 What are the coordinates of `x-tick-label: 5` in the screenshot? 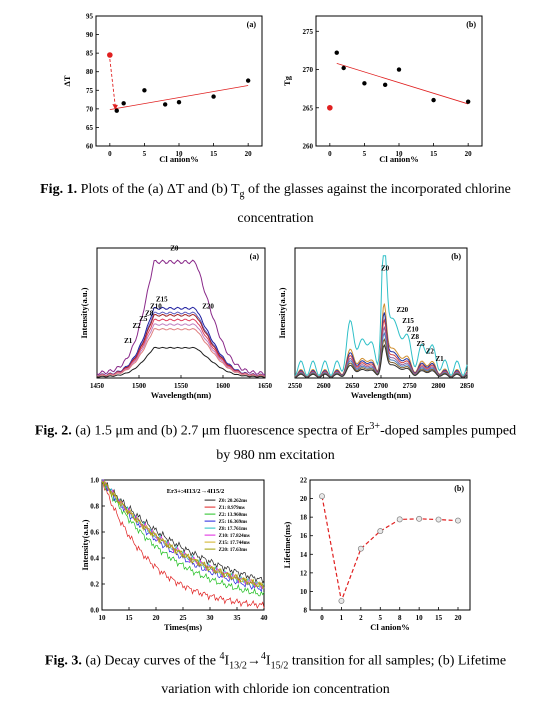 It's located at (145, 154).